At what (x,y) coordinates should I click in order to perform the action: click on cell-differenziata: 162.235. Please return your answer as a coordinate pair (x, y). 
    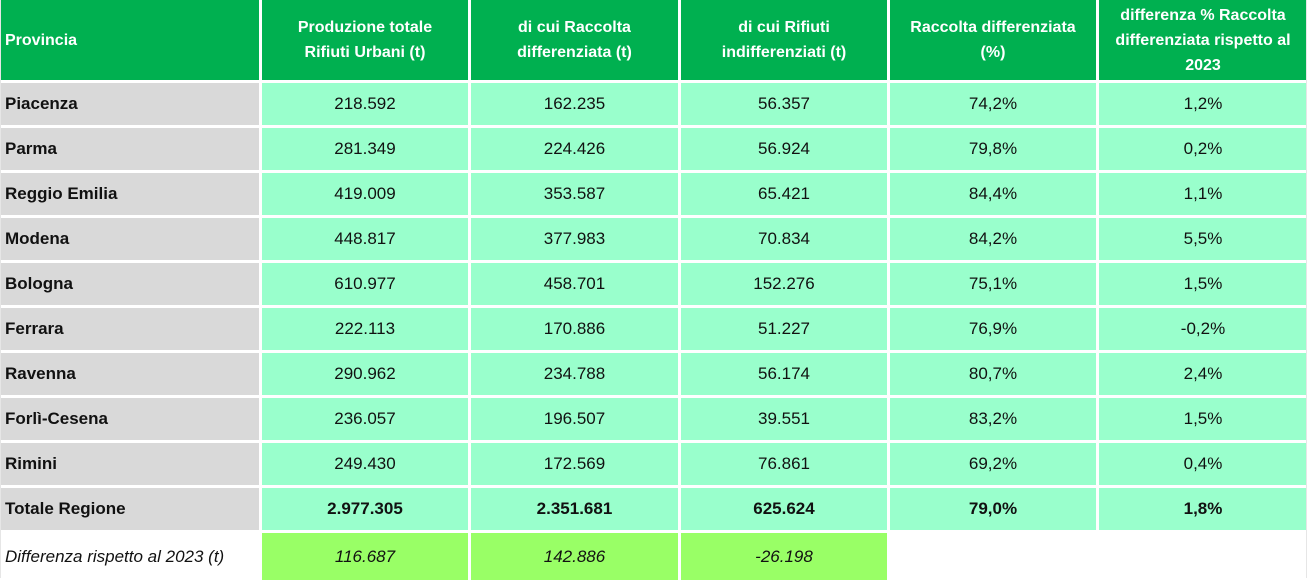
    Looking at the image, I should click on (576, 105).